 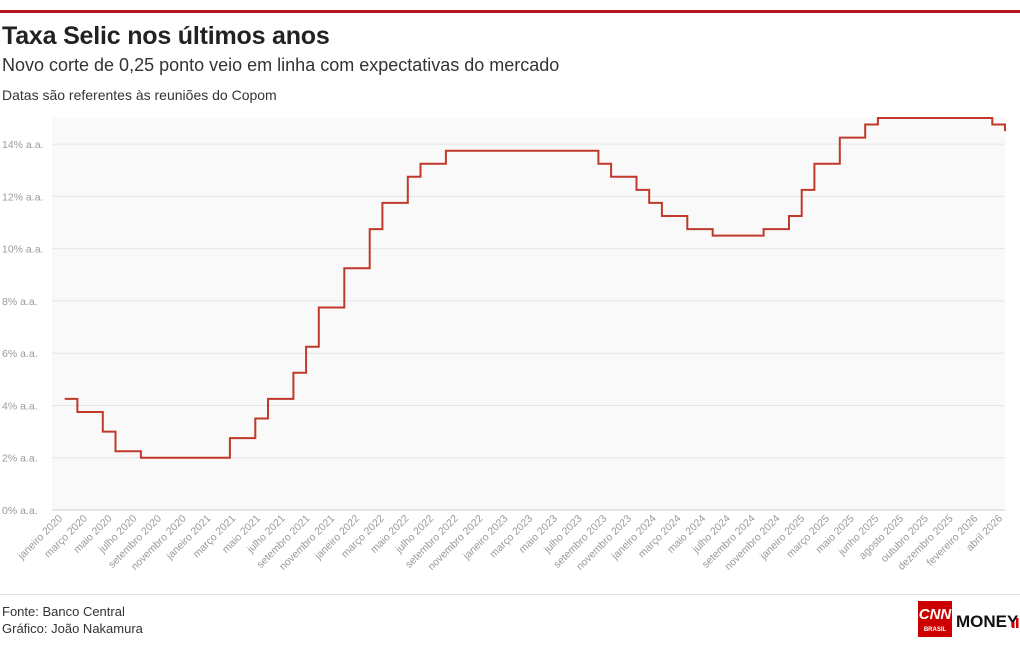 I want to click on y-tick-label: 10% a.a., so click(x=22, y=250).